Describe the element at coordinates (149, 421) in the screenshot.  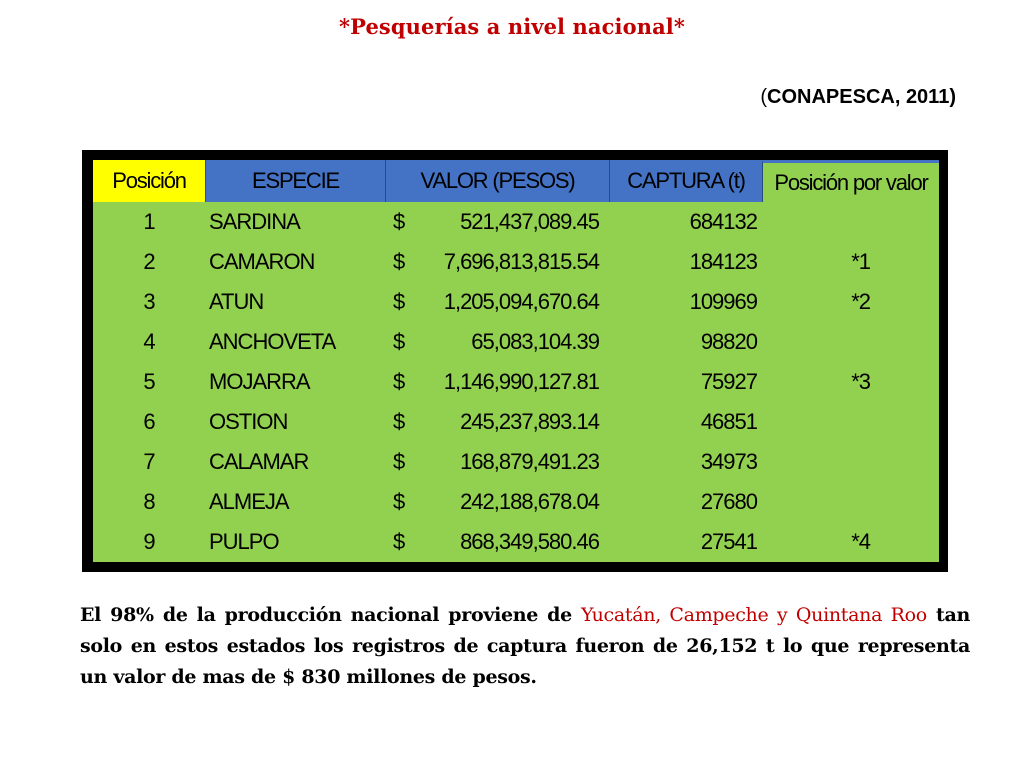
I see `cell-posicion: 6` at that location.